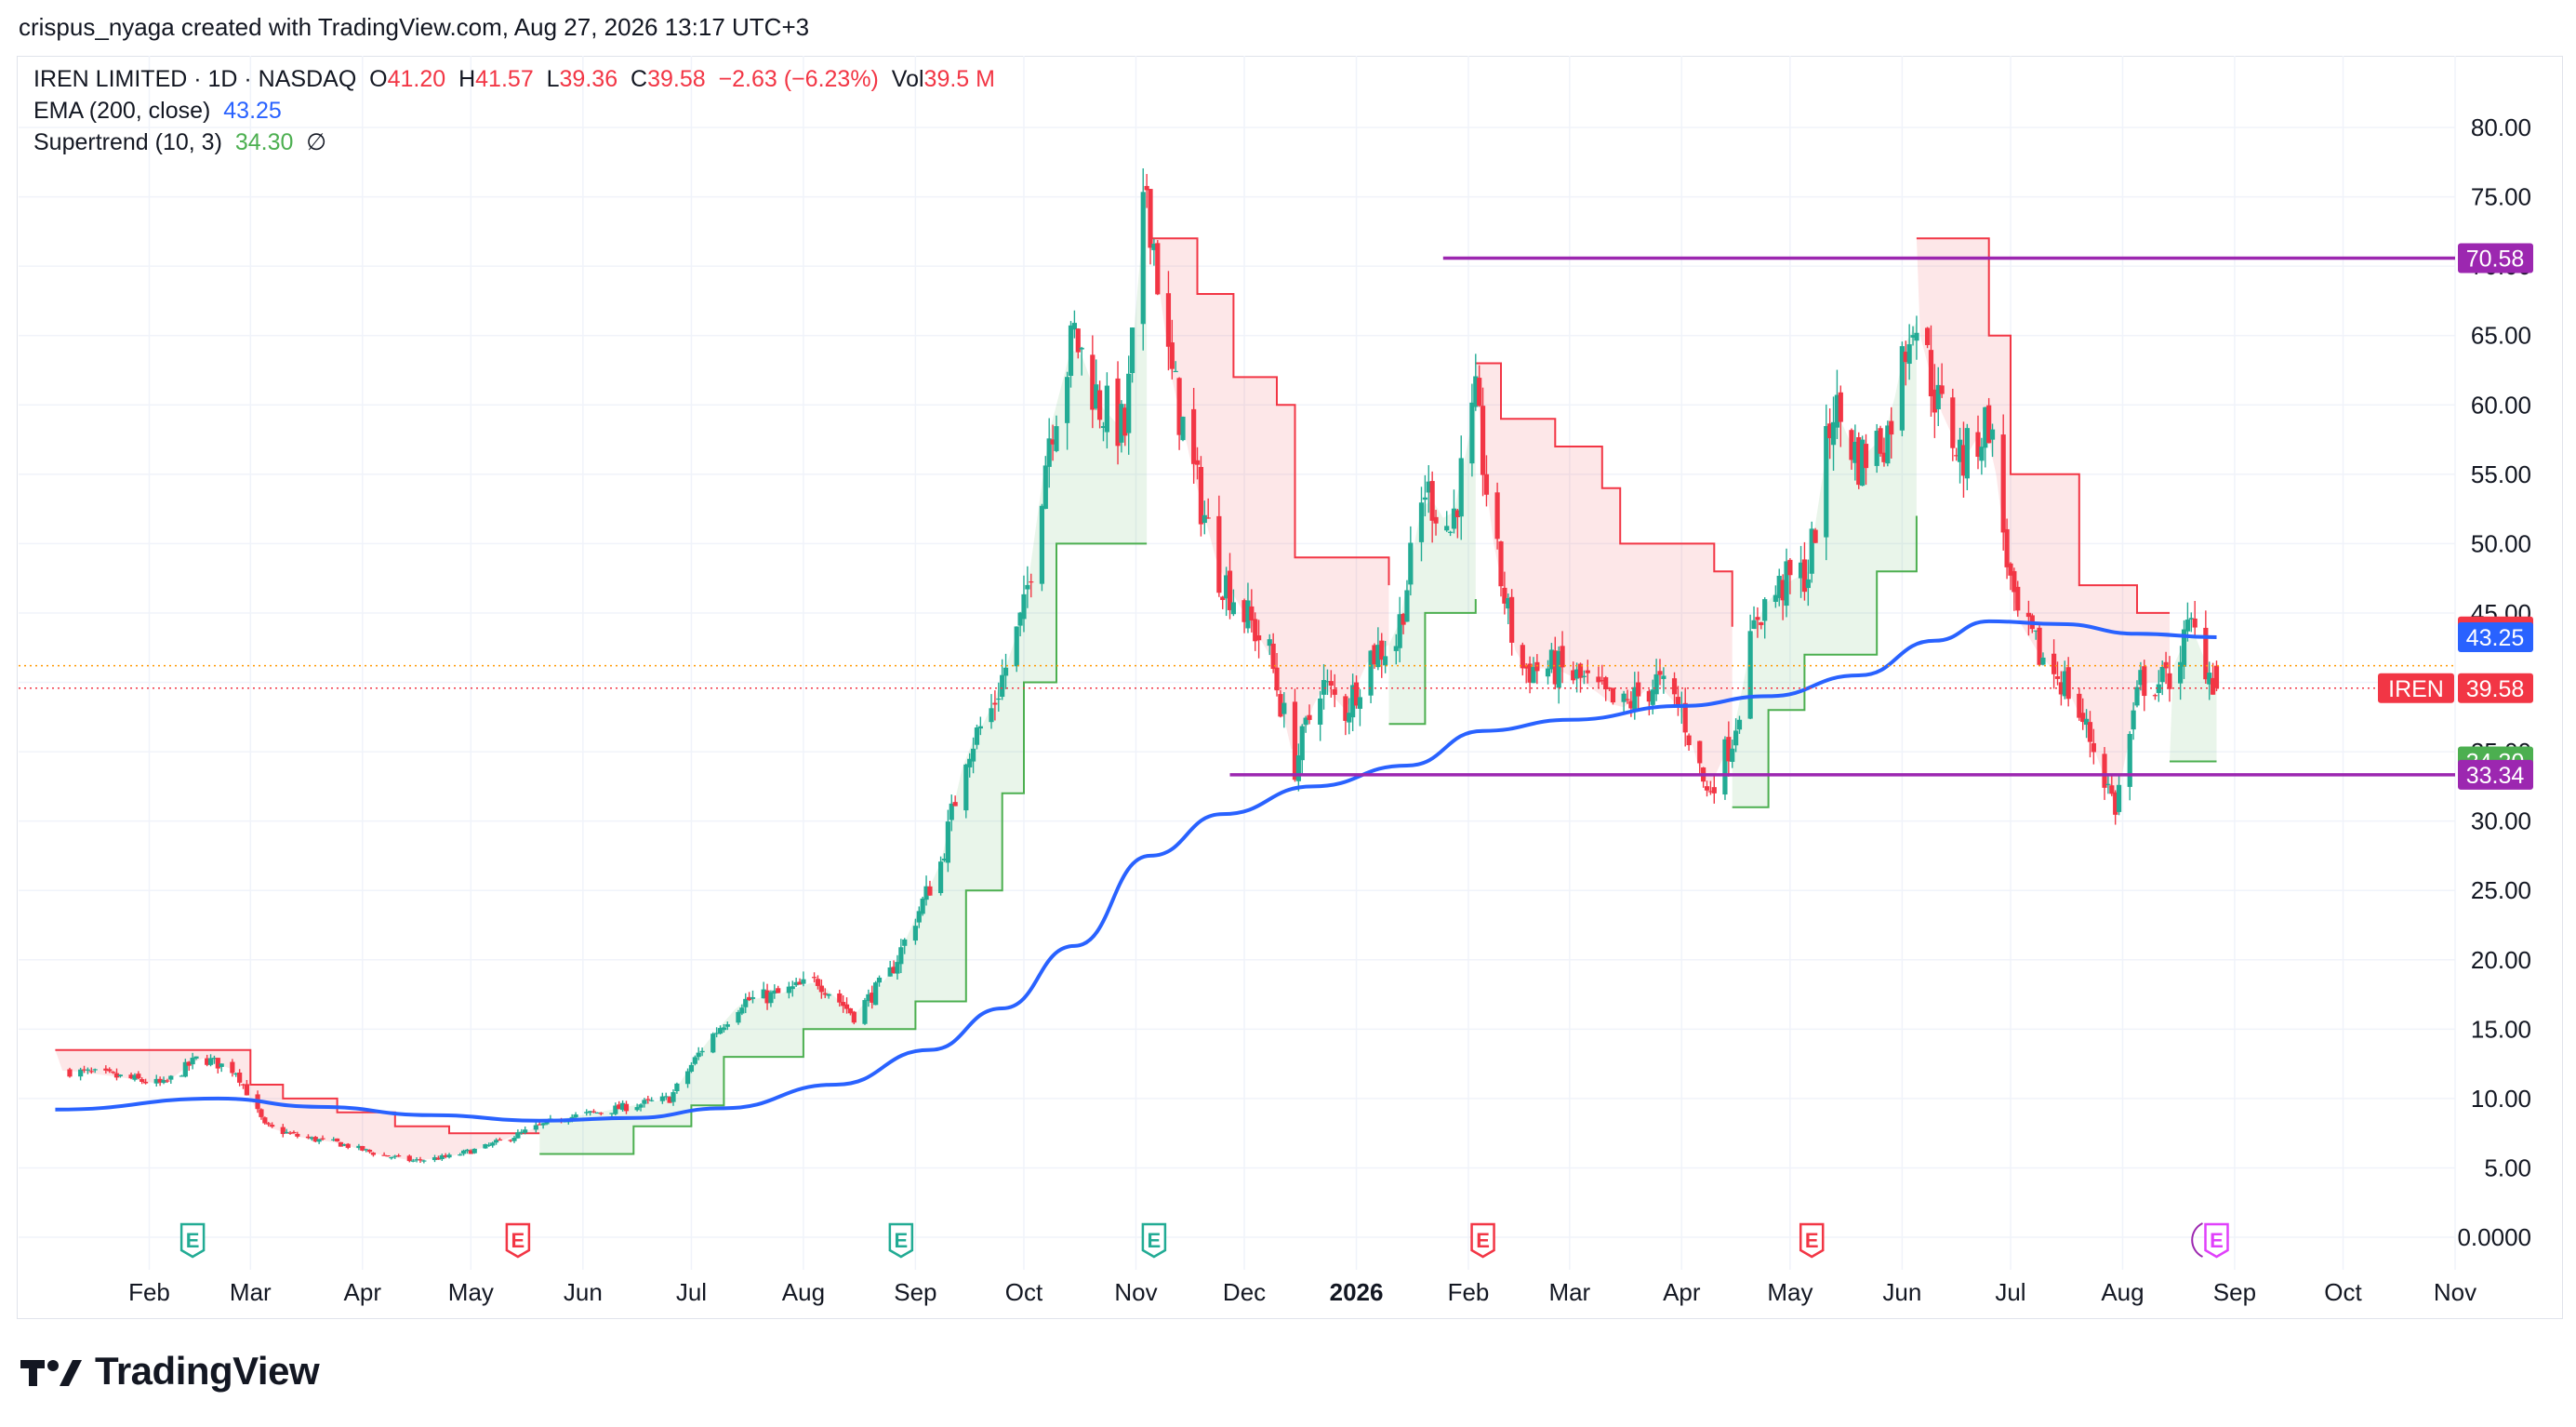 Image resolution: width=2576 pixels, height=1427 pixels. What do you see at coordinates (192, 1240) in the screenshot?
I see `earnings-icon` at bounding box center [192, 1240].